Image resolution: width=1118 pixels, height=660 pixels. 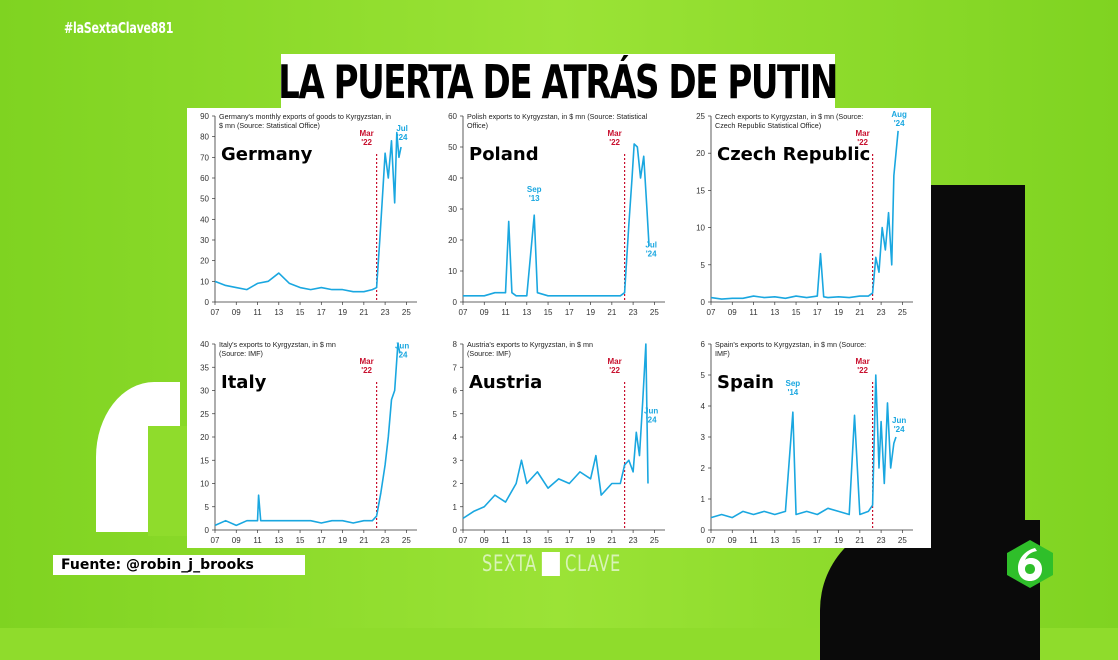 What do you see at coordinates (768, 125) in the screenshot?
I see `chart-description: Czech Republic Statistical Office)` at bounding box center [768, 125].